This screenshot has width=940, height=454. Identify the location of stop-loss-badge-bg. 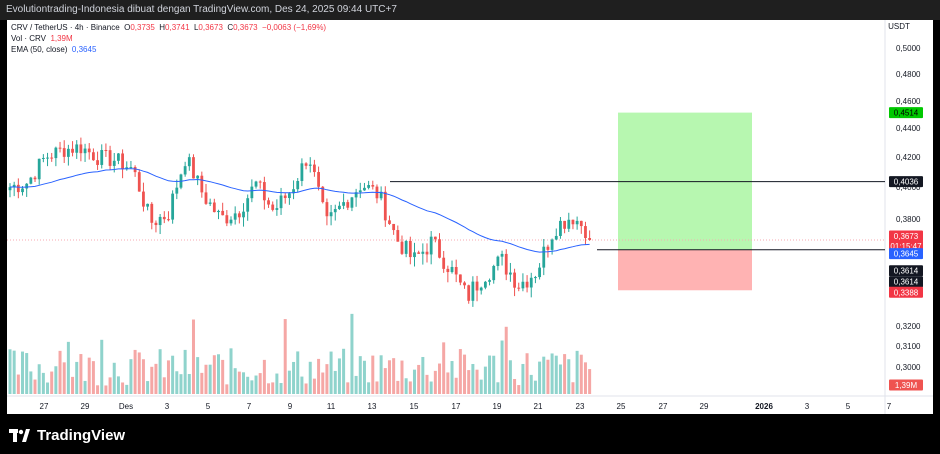
(906, 292).